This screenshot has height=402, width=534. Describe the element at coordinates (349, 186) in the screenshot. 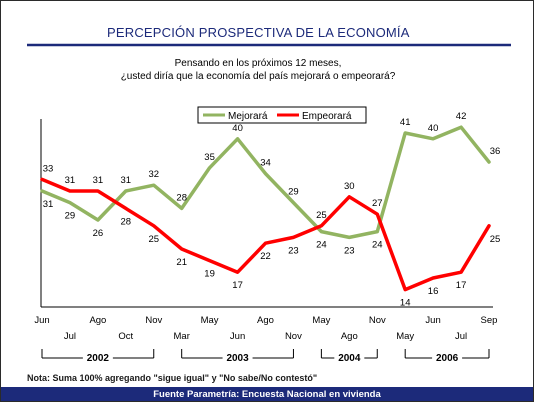

I see `data-label-empeorará-11: 30` at that location.